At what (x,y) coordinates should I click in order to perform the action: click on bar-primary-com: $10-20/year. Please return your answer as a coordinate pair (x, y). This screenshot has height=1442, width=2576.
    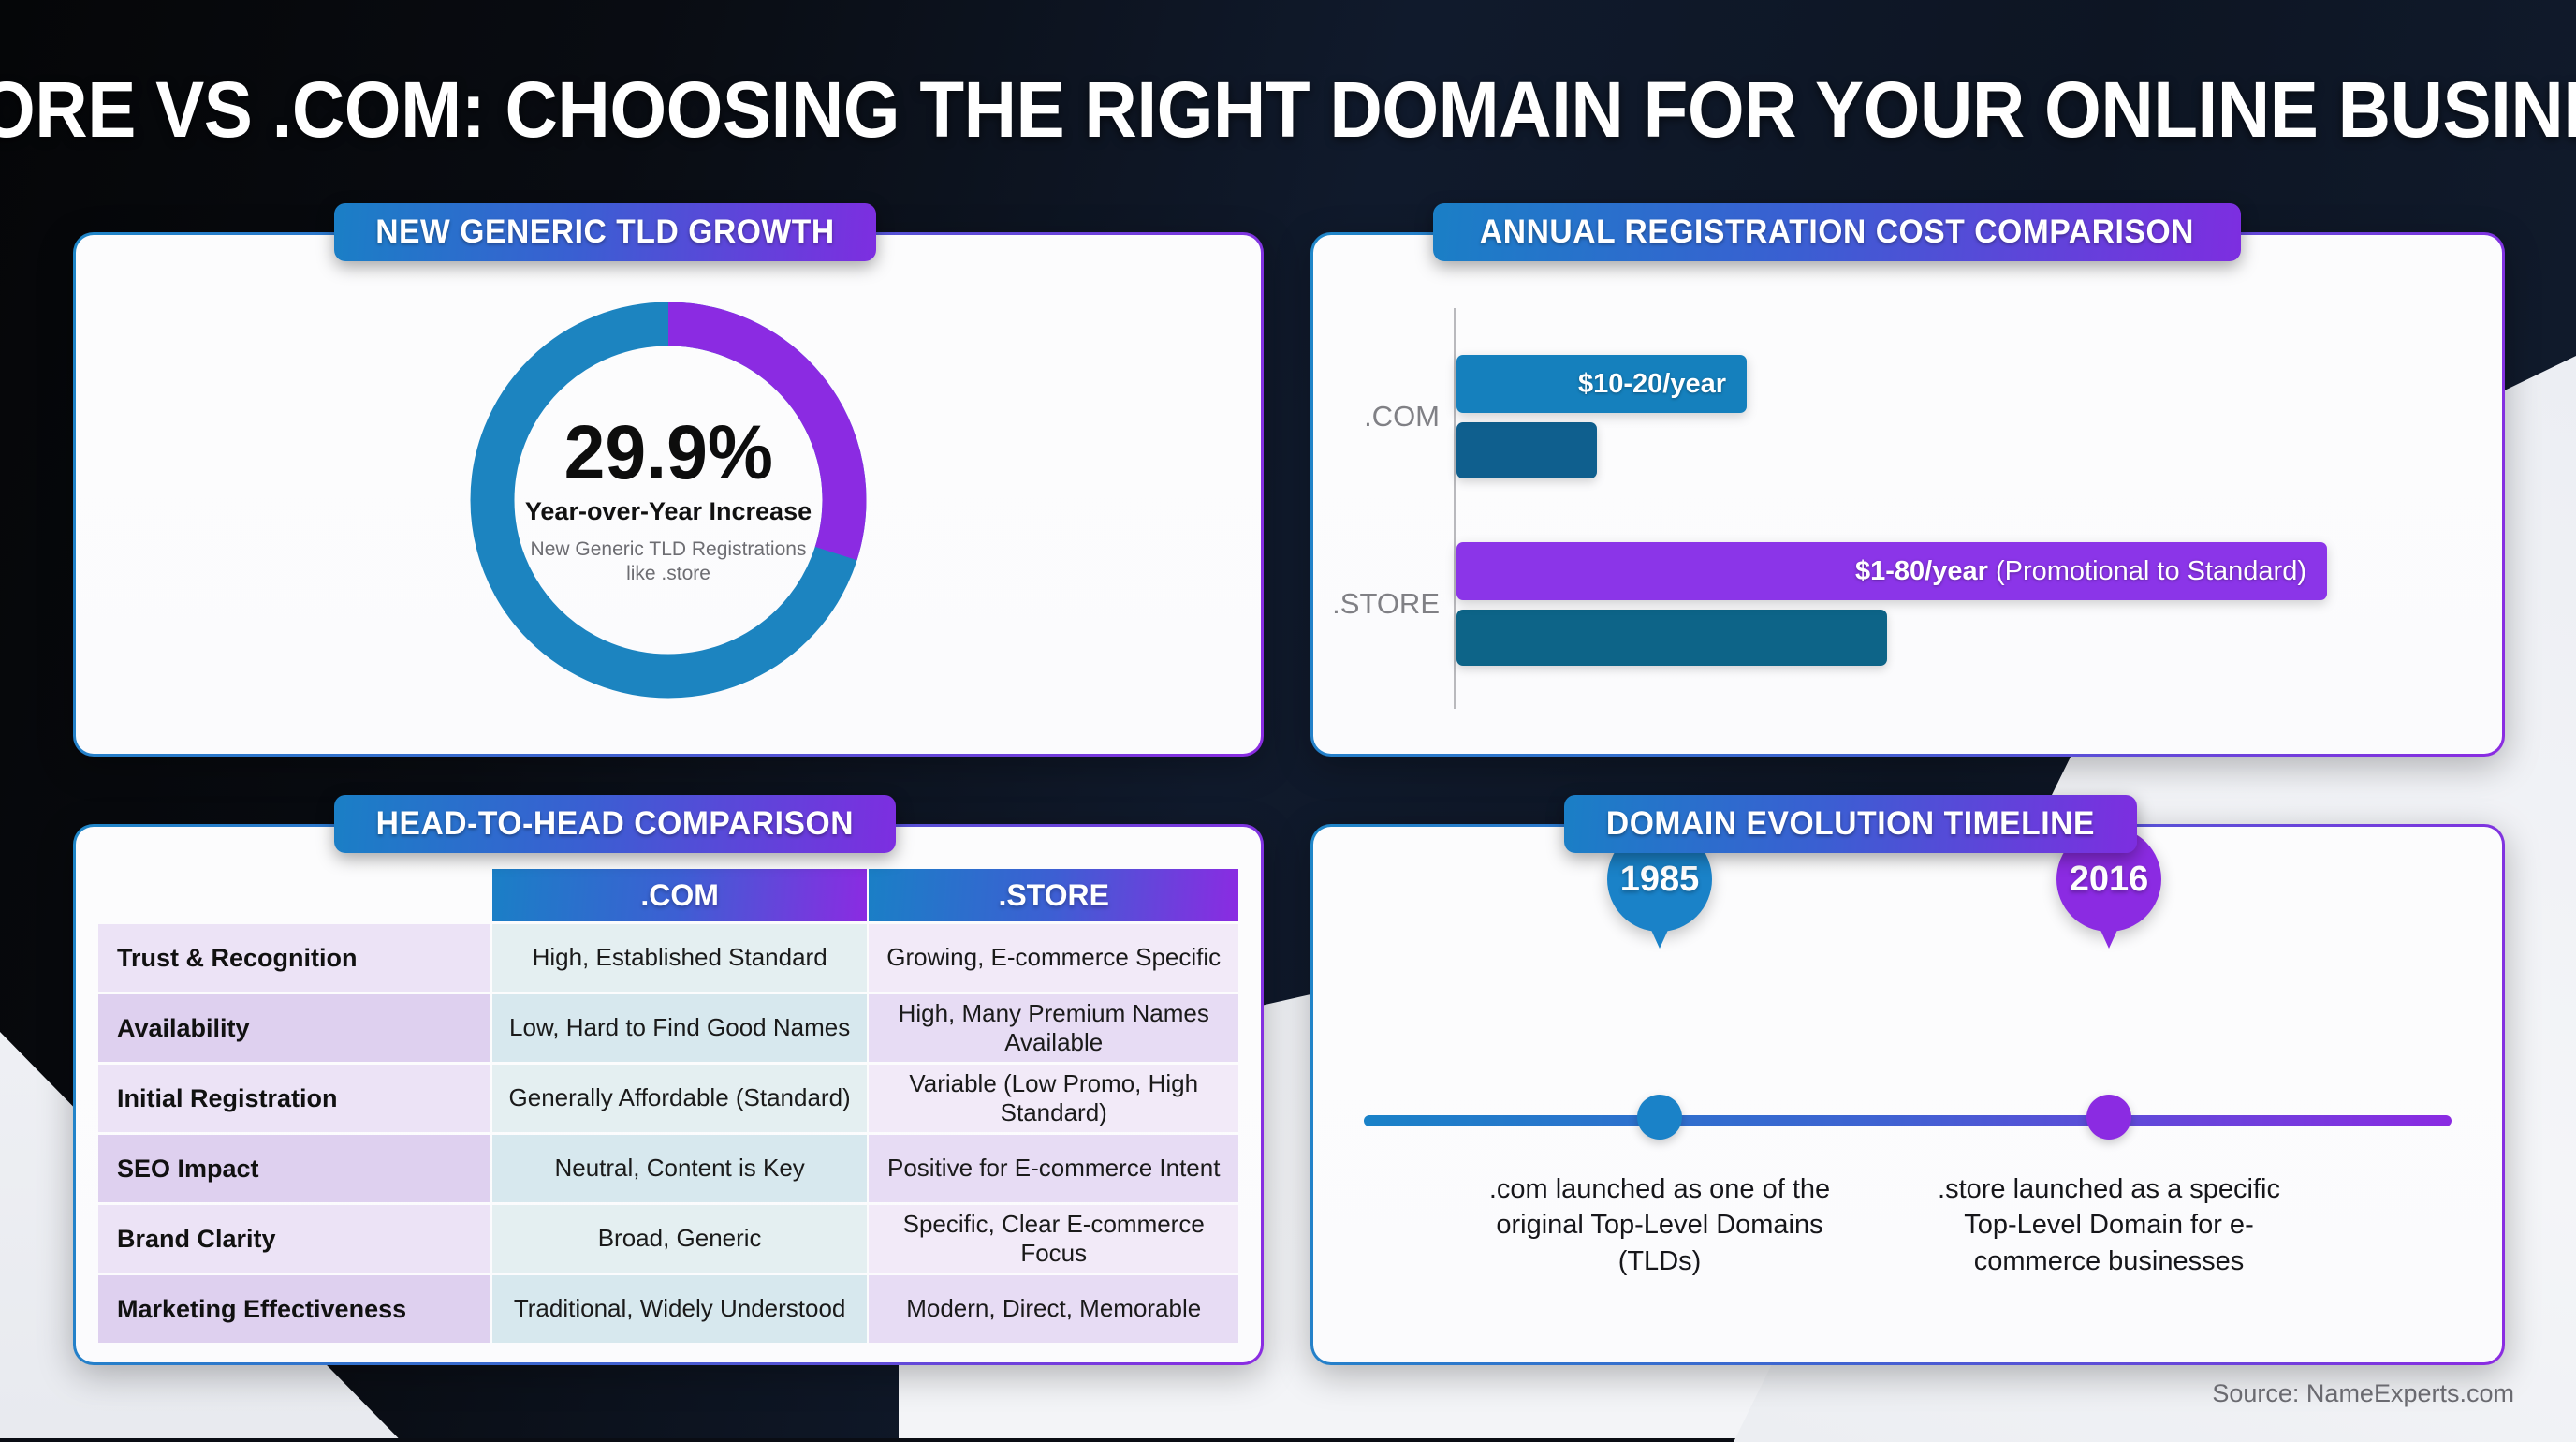
    Looking at the image, I should click on (1601, 384).